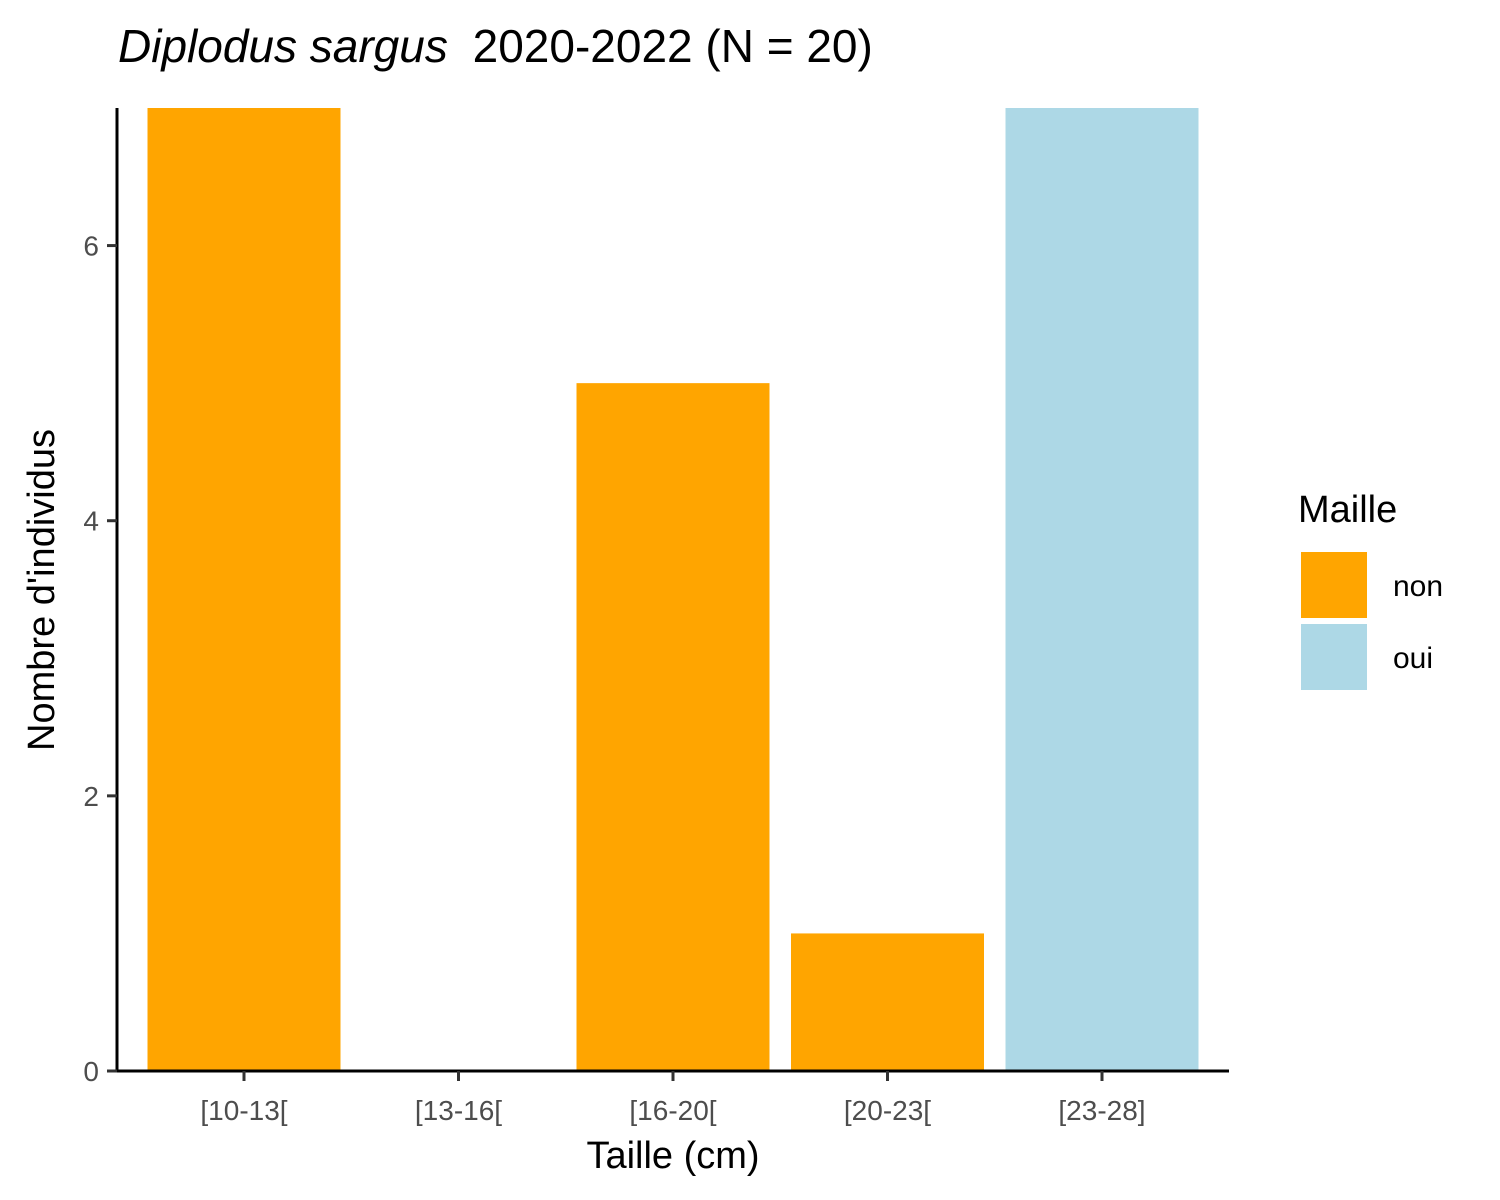 The height and width of the screenshot is (1200, 1500). I want to click on chart-title-species: Diplodus sargus, so click(283, 46).